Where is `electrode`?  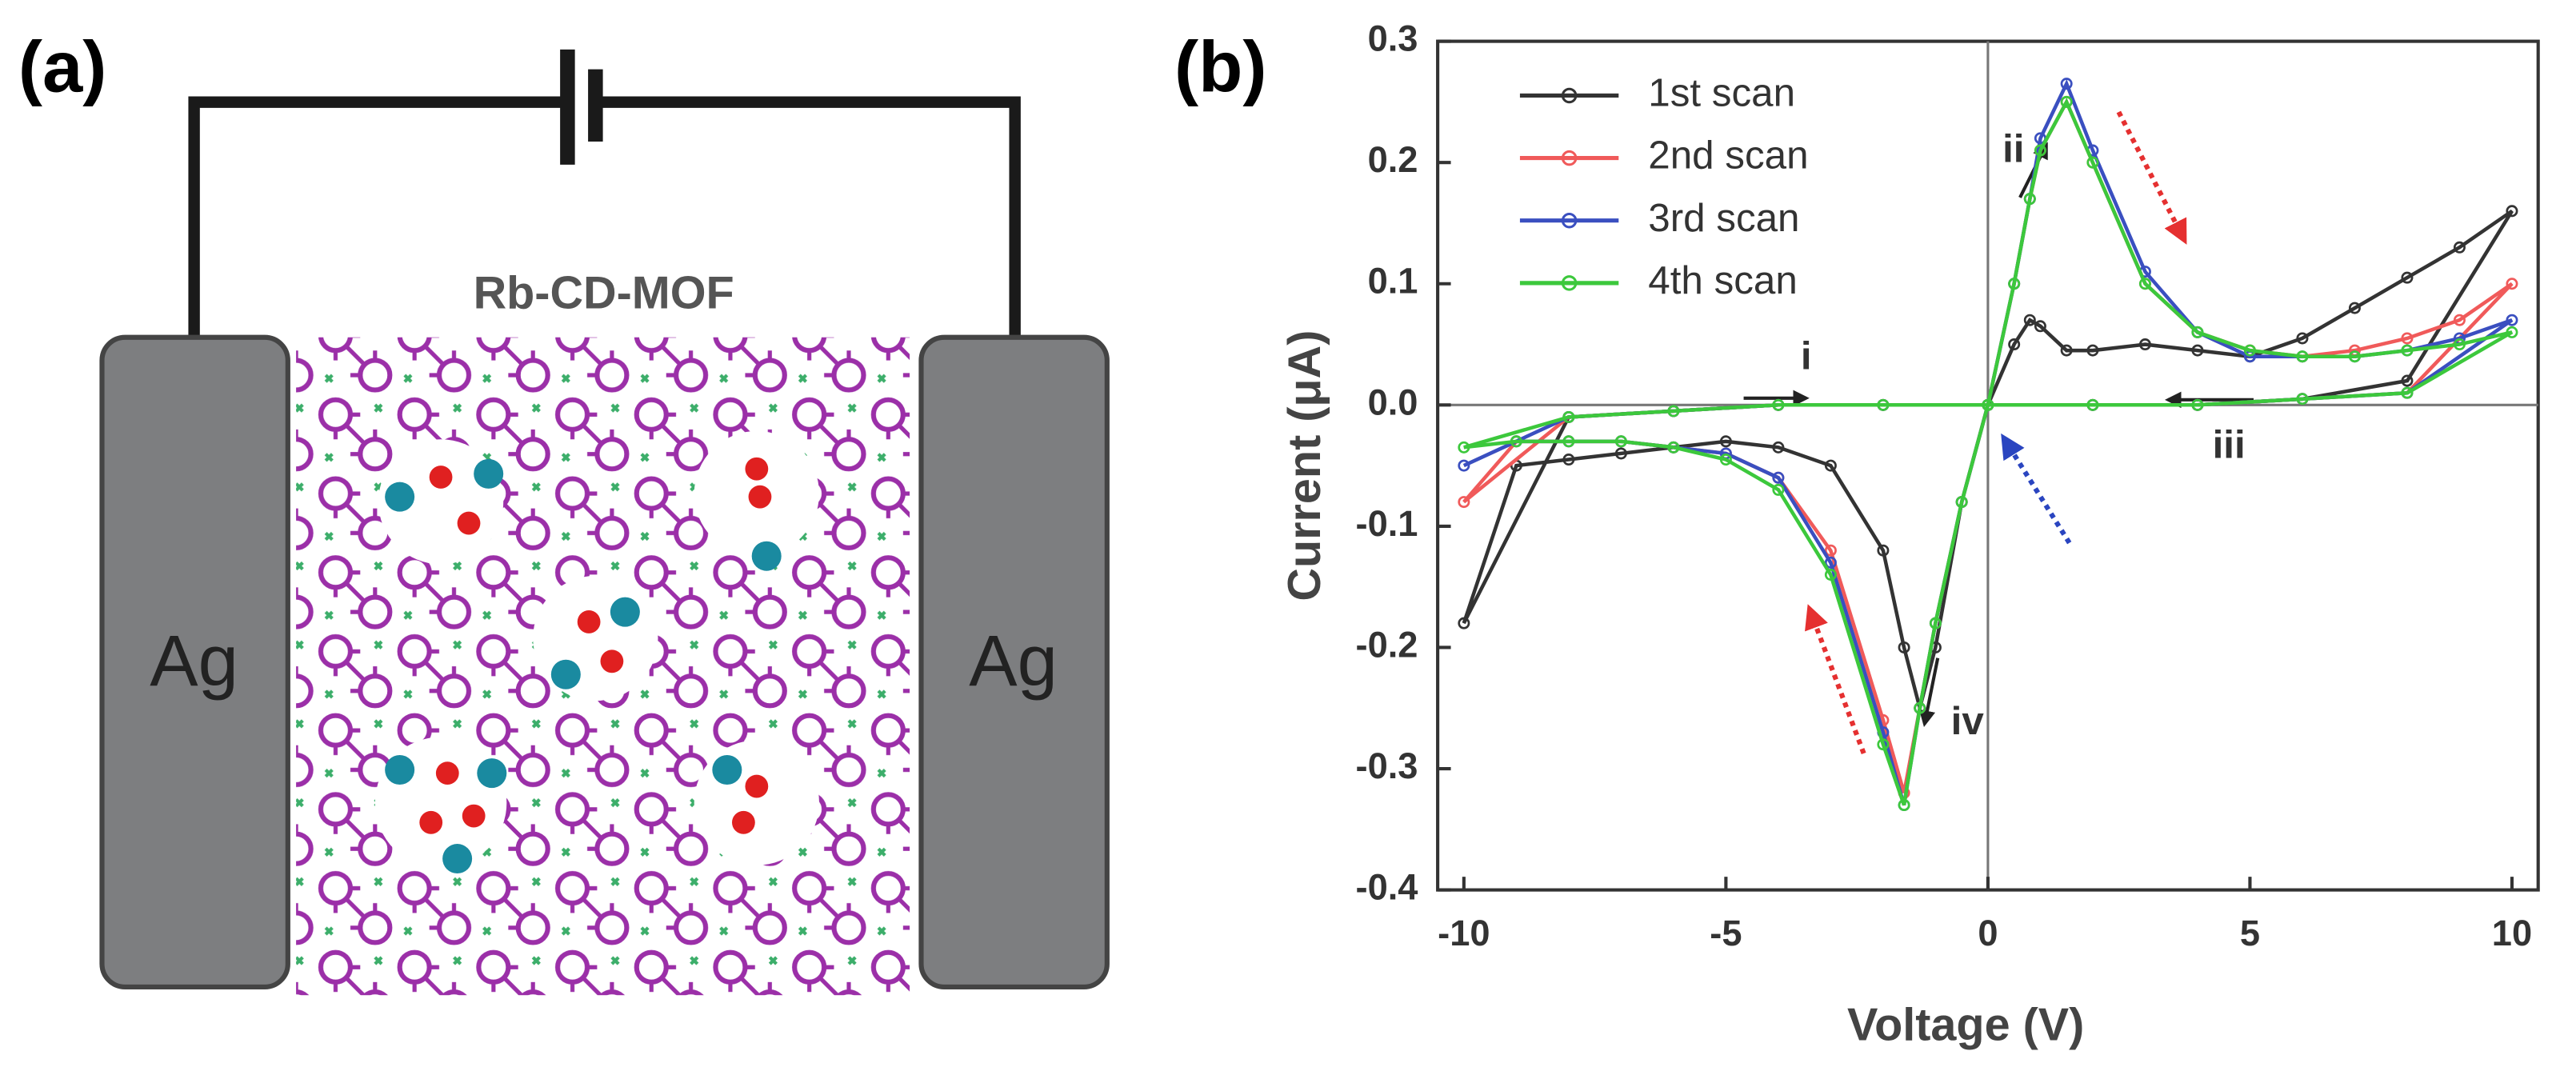 electrode is located at coordinates (194, 662).